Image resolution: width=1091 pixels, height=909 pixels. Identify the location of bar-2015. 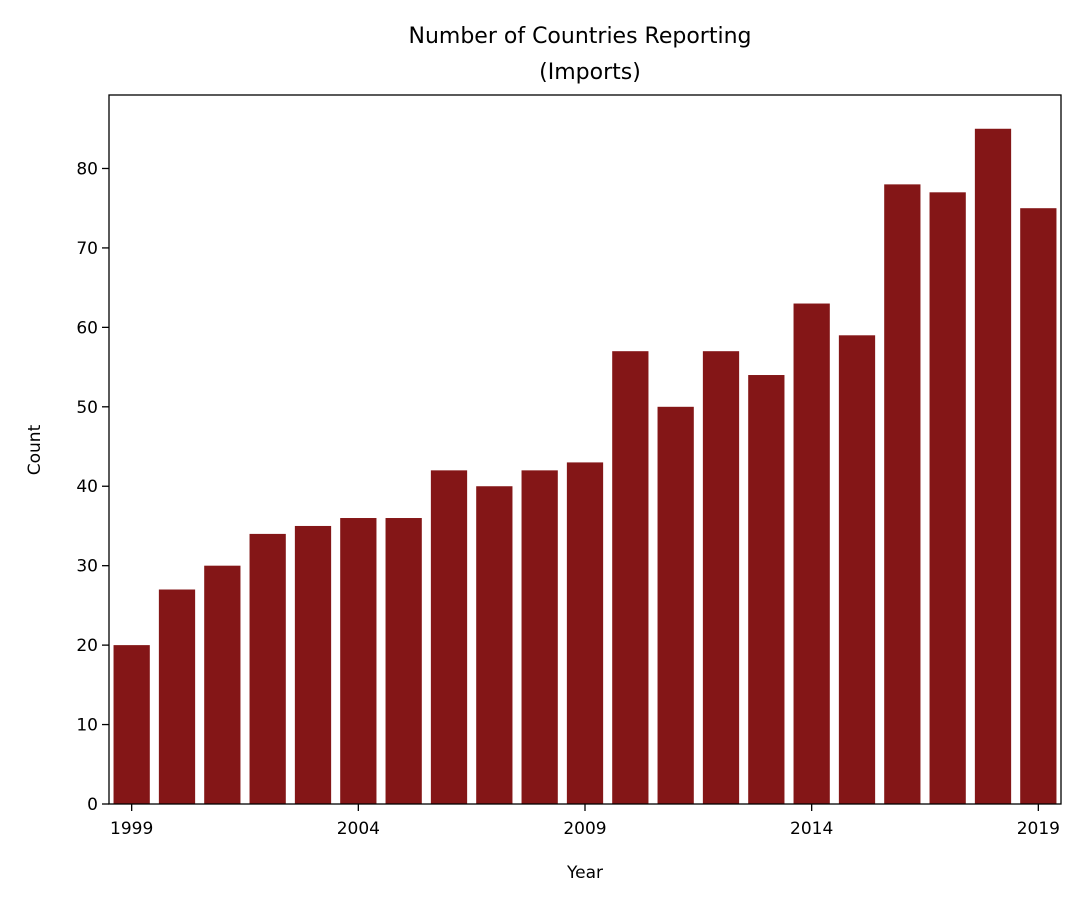
(857, 569).